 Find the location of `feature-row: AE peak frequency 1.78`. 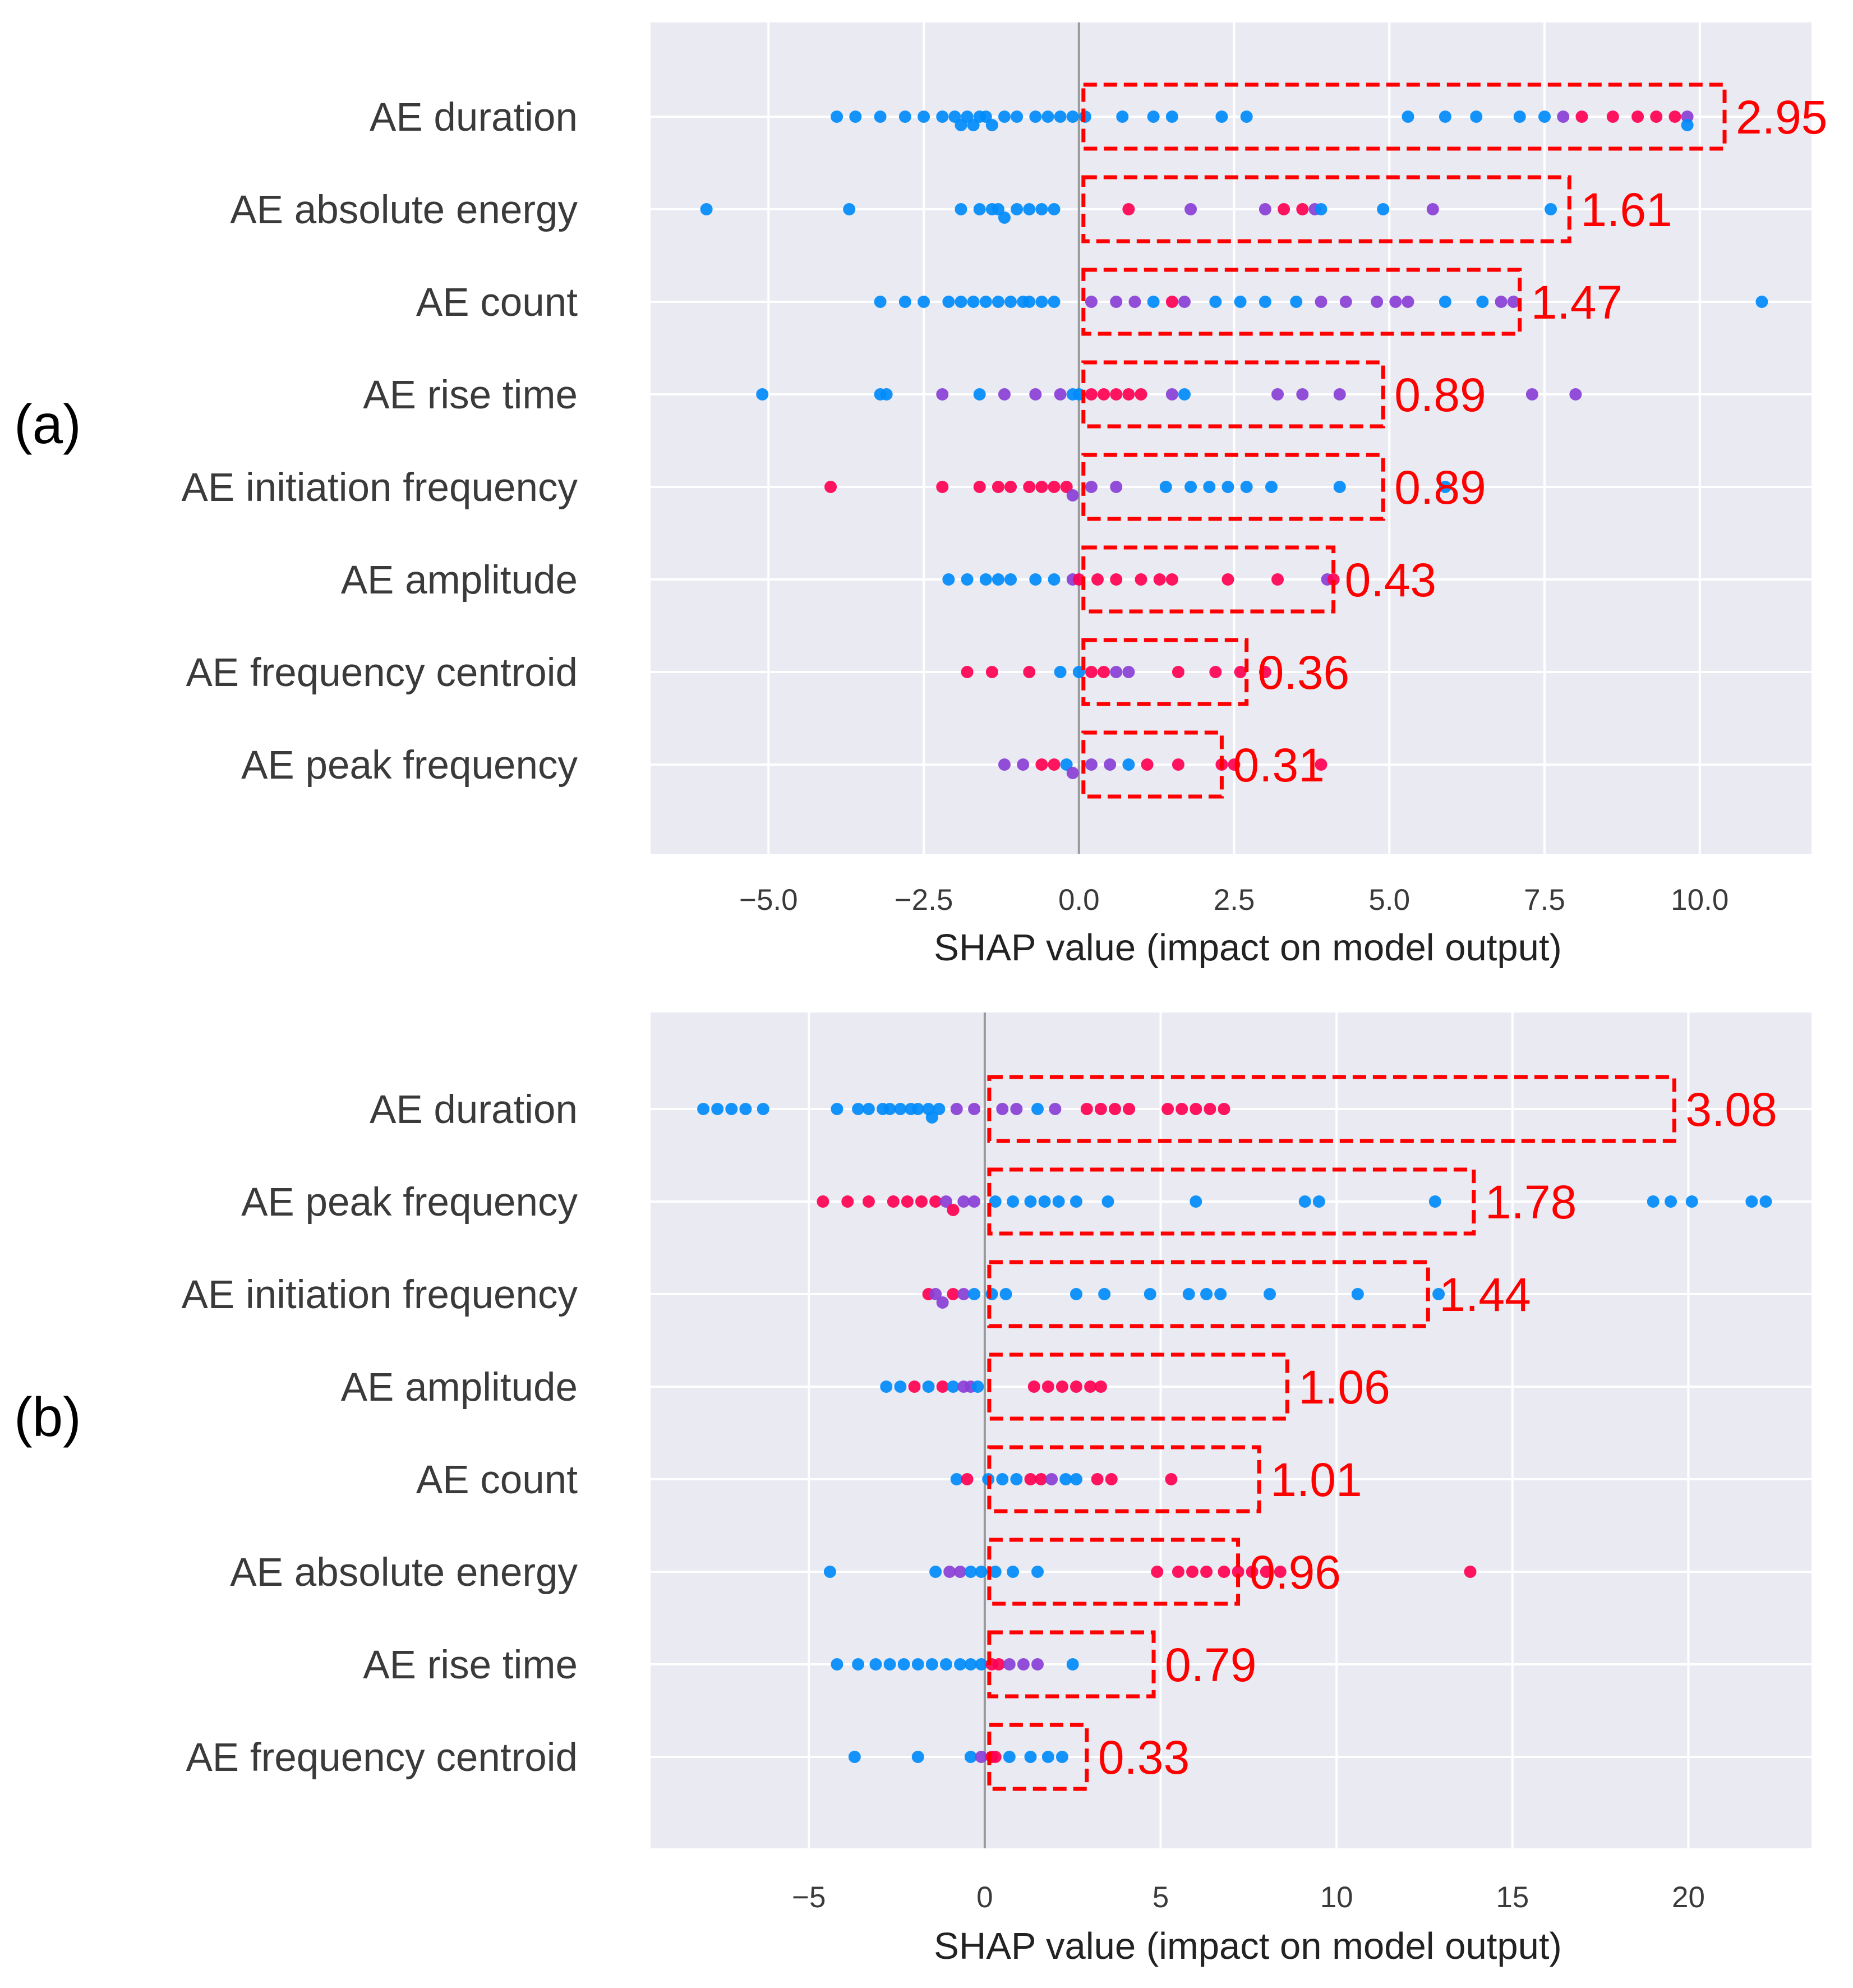

feature-row: AE peak frequency 1.78 is located at coordinates (1006, 1201).